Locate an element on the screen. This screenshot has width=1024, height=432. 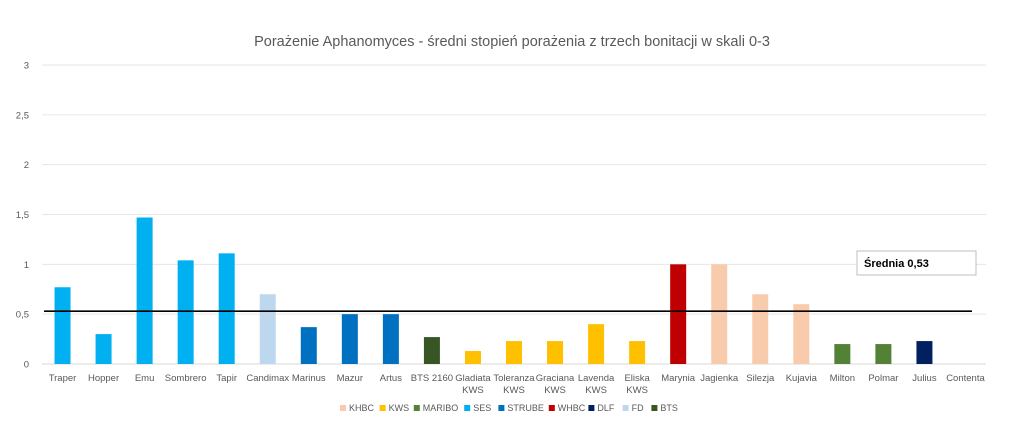
x-tick-label: Marynia is located at coordinates (678, 378).